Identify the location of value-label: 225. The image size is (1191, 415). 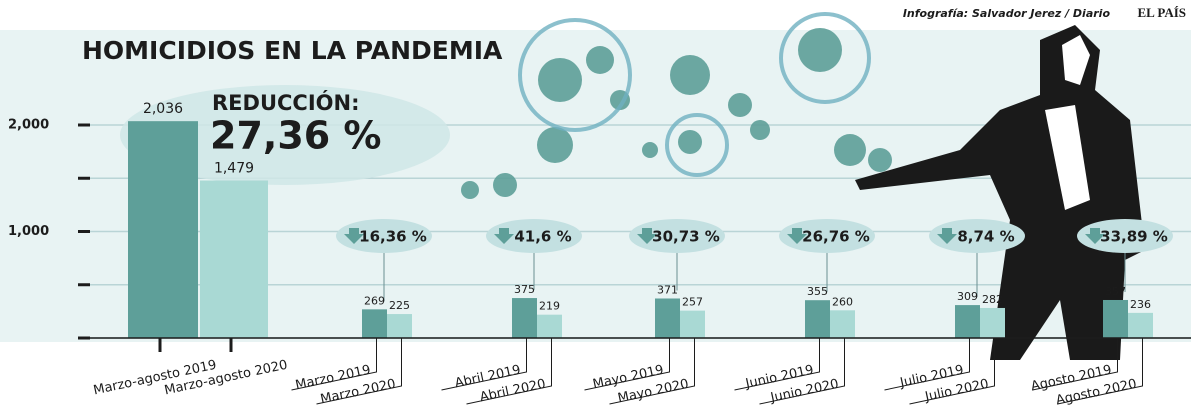
(399, 305).